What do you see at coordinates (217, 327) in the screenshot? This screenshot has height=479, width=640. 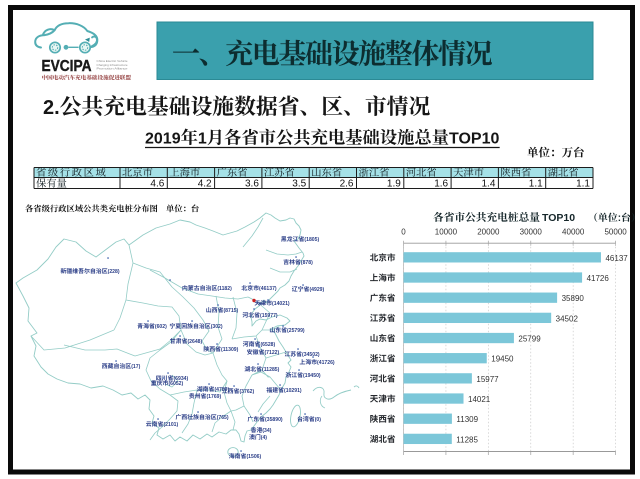 I see `svg-text: (302)` at bounding box center [217, 327].